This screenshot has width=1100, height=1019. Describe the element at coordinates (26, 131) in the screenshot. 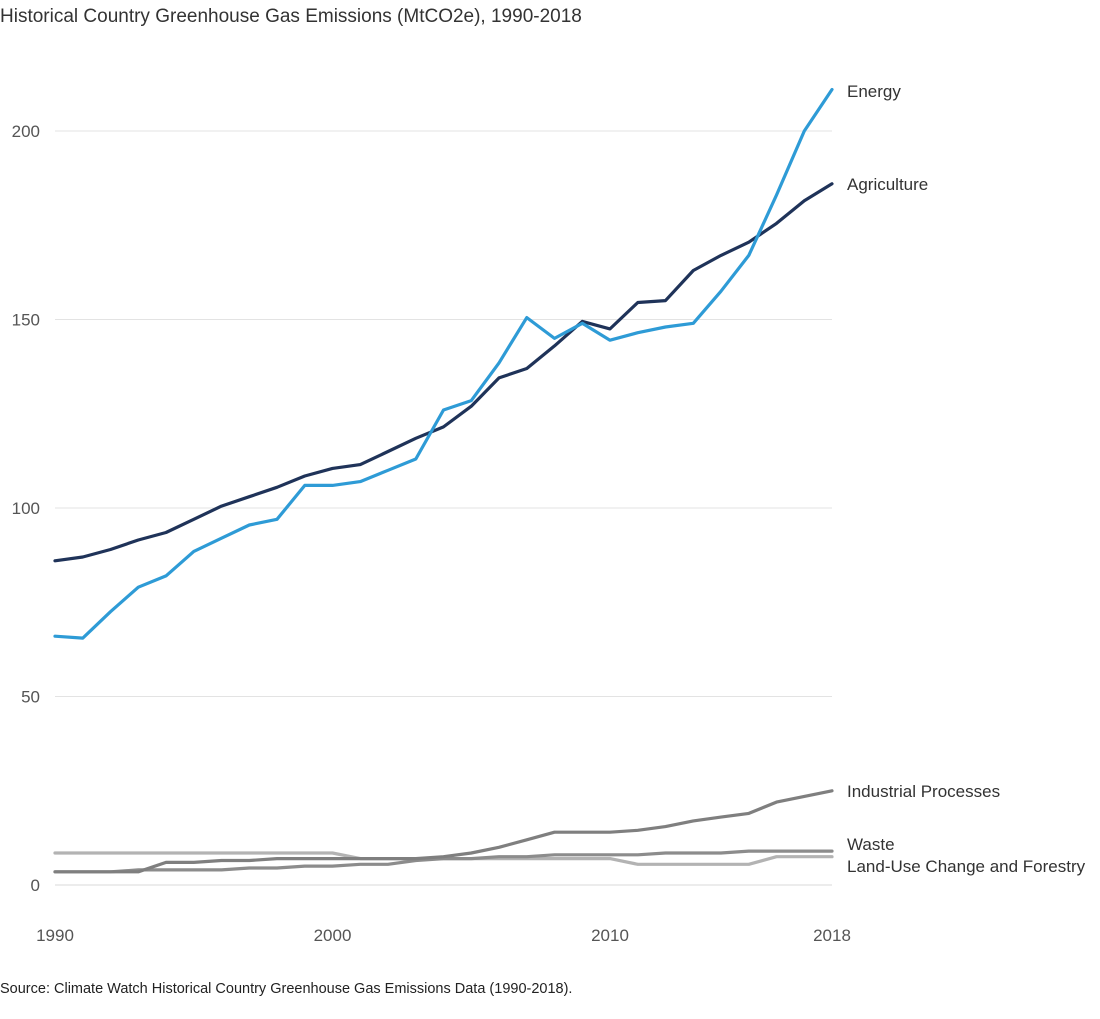

I see `y-tick-label: 200` at that location.